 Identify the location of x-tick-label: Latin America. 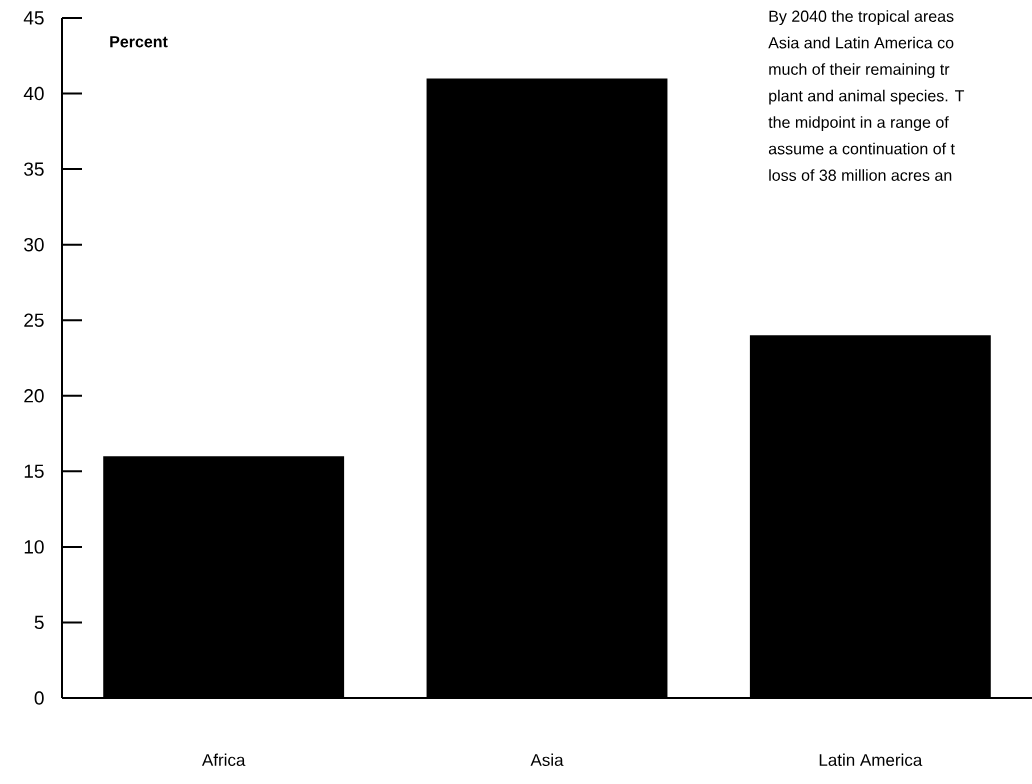
(871, 760).